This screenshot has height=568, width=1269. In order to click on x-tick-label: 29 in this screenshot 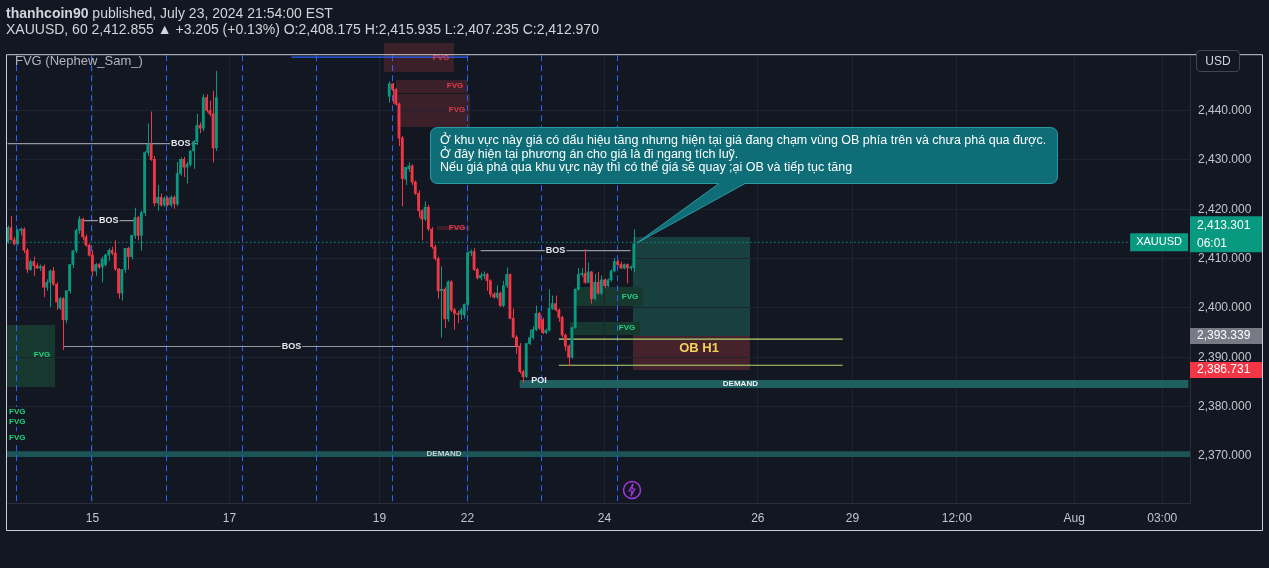, I will do `click(852, 517)`.